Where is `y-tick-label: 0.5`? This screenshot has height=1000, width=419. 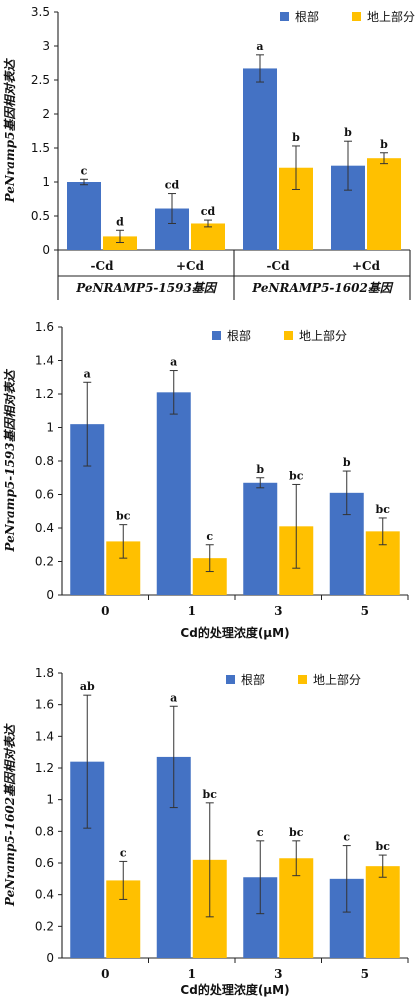
y-tick-label: 0.5 is located at coordinates (40, 216).